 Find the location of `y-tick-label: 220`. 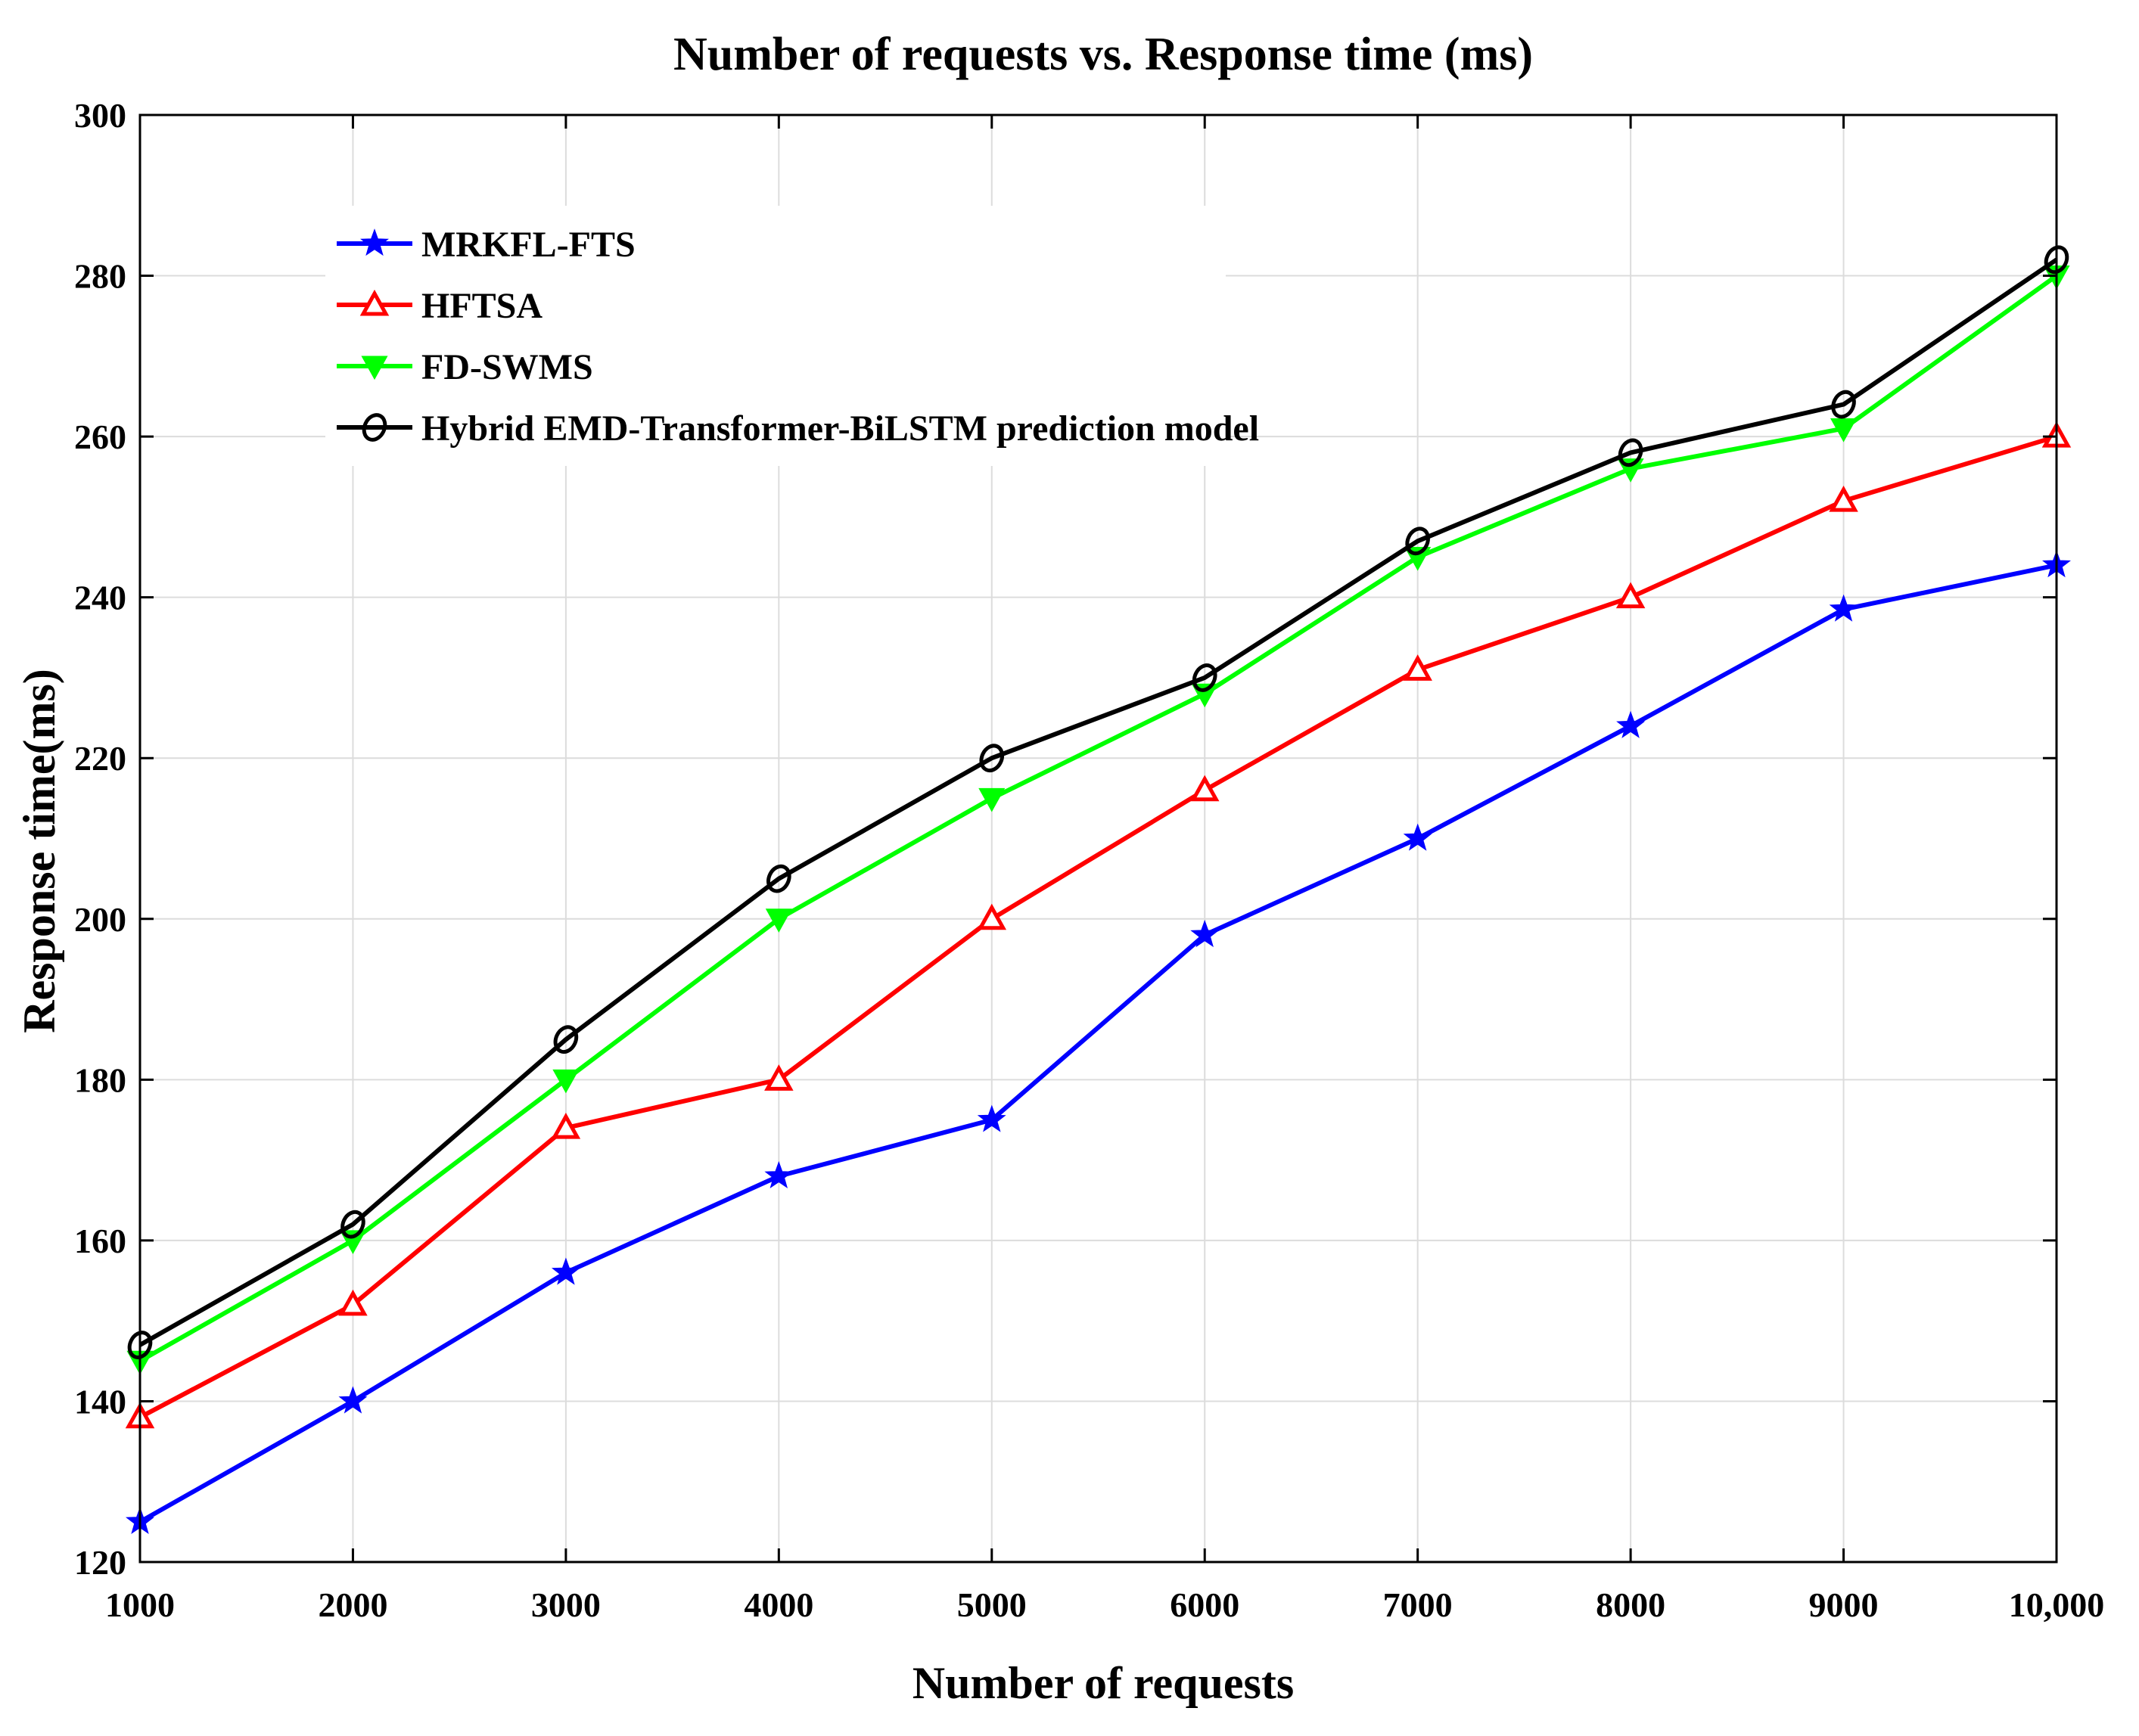

y-tick-label: 220 is located at coordinates (100, 758).